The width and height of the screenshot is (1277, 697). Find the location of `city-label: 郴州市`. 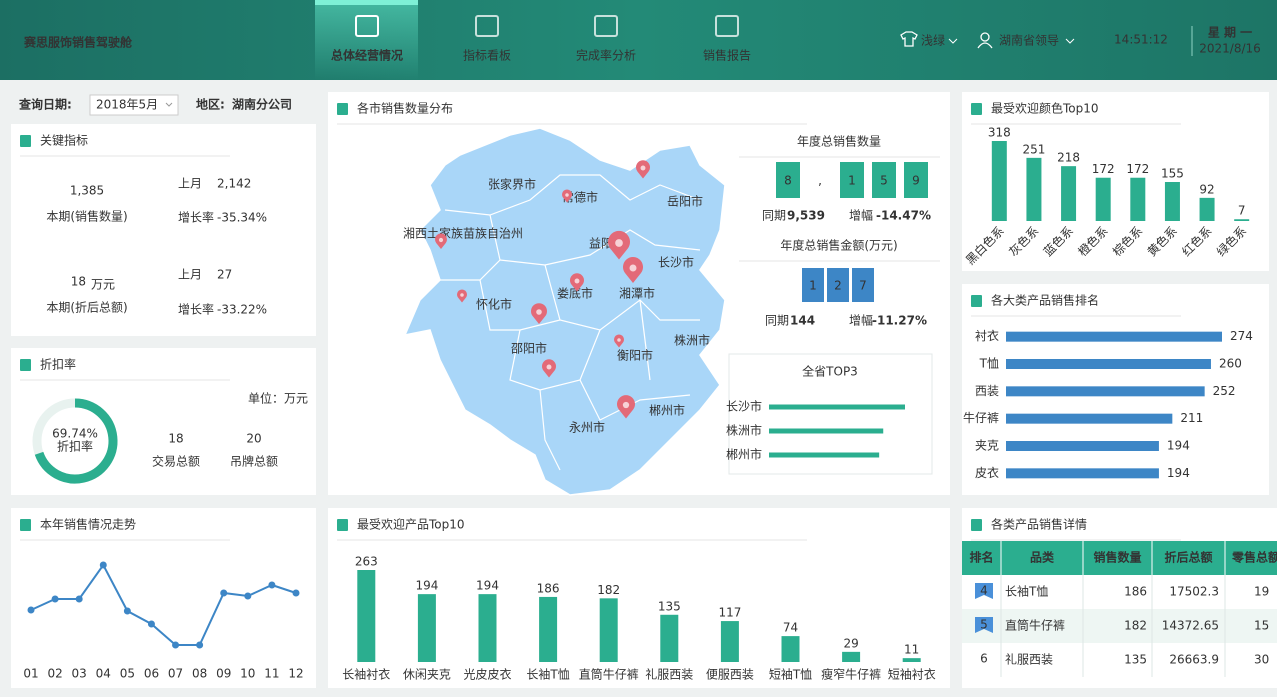

city-label: 郴州市 is located at coordinates (667, 410).